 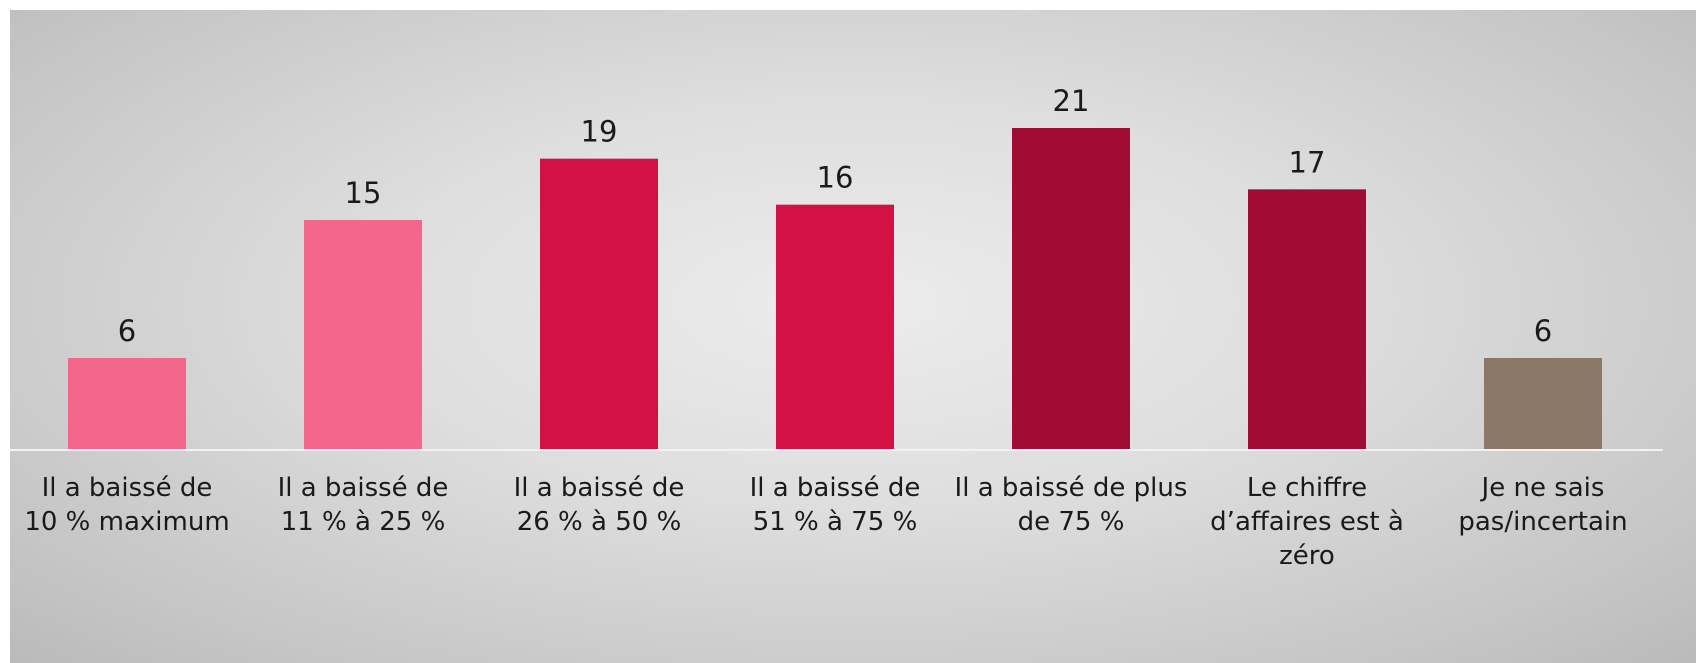 I want to click on category-label-line: Il a baissé de plus, so click(x=1071, y=488).